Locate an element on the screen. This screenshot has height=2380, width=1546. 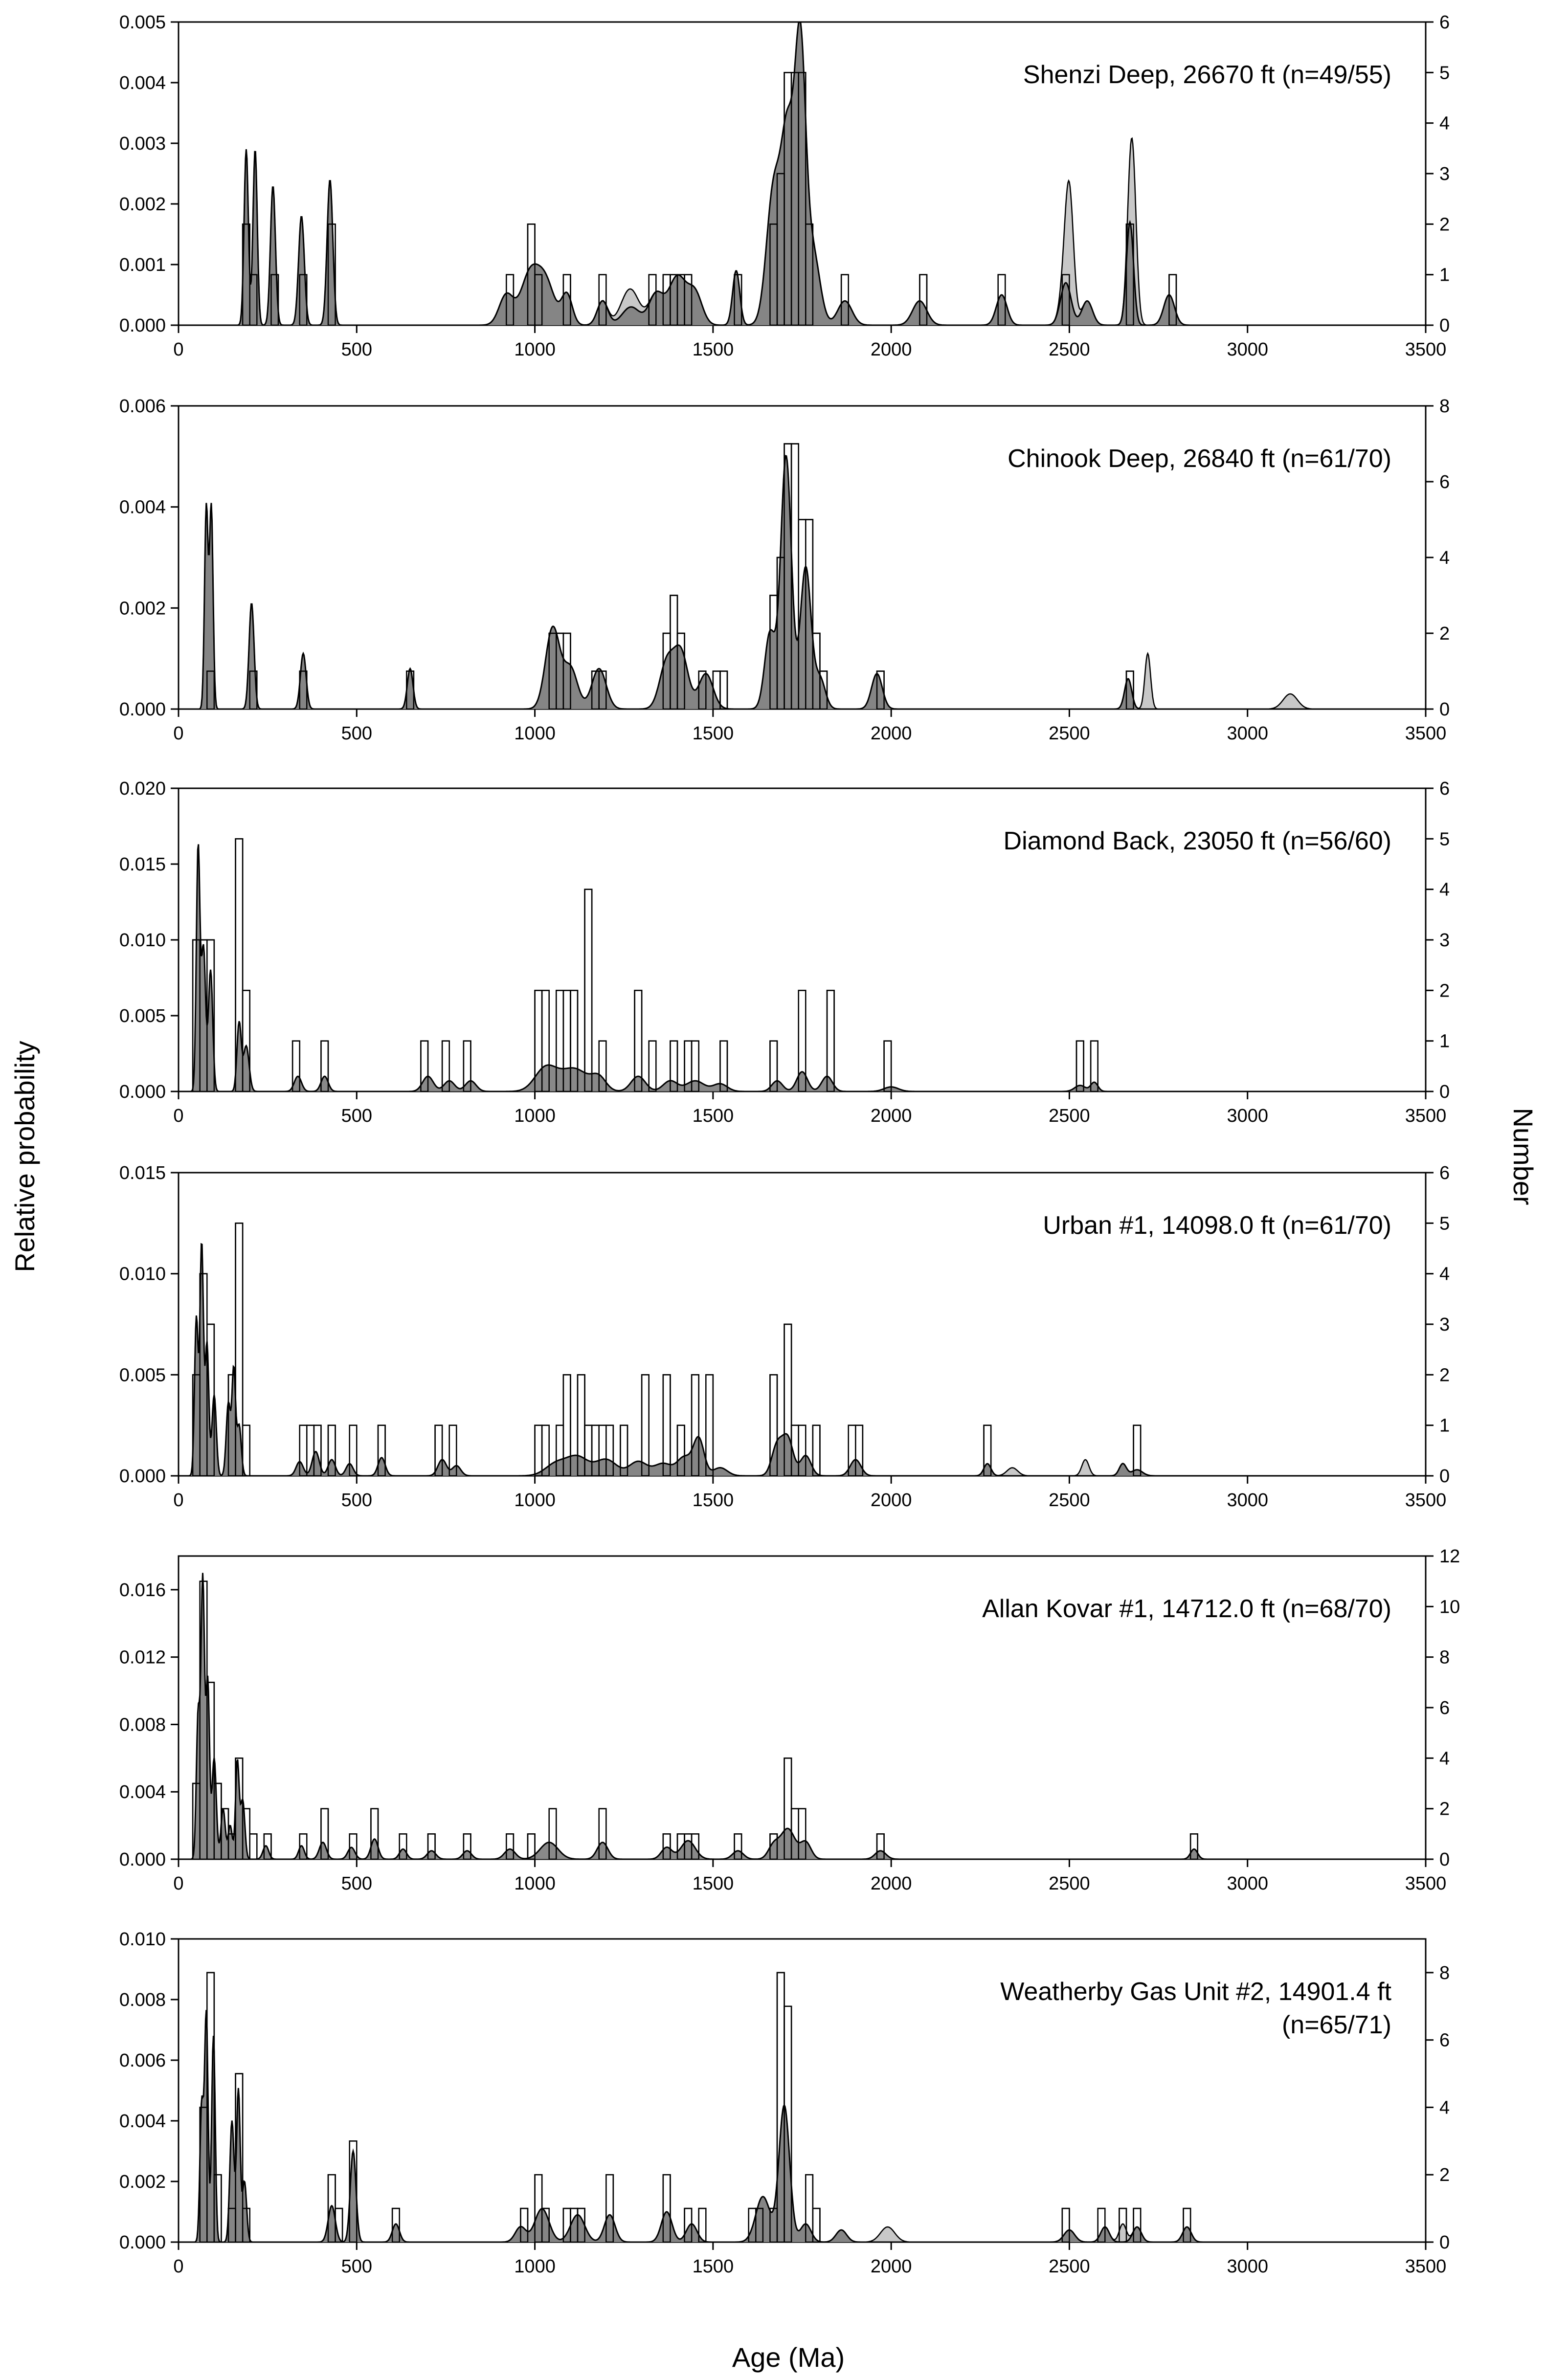
left-axis-title: Relative probability is located at coordinates (24, 1156).